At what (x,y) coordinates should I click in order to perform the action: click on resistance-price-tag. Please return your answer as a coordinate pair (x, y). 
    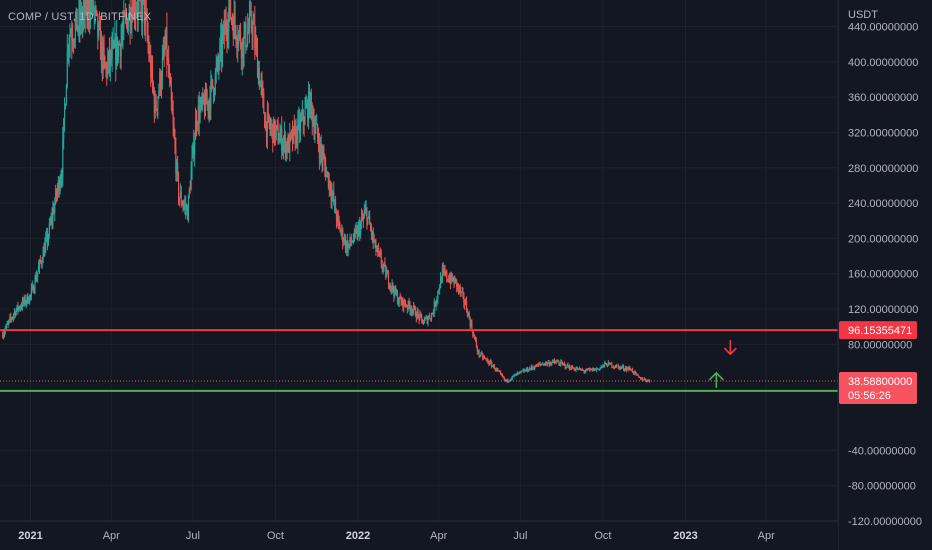
    Looking at the image, I should click on (878, 330).